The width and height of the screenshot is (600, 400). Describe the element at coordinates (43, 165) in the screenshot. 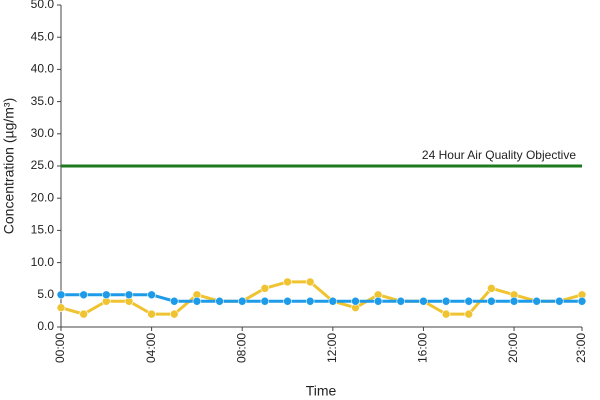

I see `y-tick-label: 25.0` at that location.